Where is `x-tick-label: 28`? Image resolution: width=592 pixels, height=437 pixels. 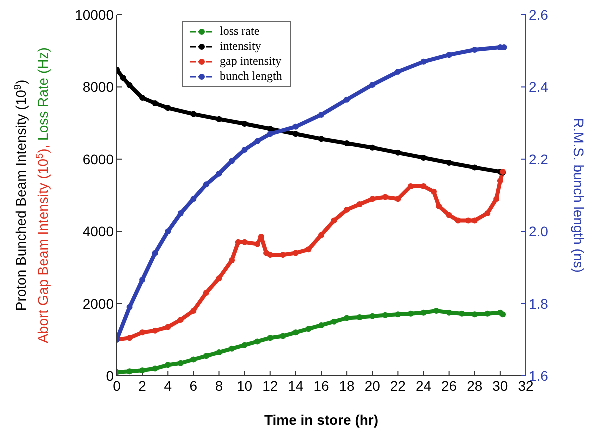
x-tick-label: 28 is located at coordinates (475, 386).